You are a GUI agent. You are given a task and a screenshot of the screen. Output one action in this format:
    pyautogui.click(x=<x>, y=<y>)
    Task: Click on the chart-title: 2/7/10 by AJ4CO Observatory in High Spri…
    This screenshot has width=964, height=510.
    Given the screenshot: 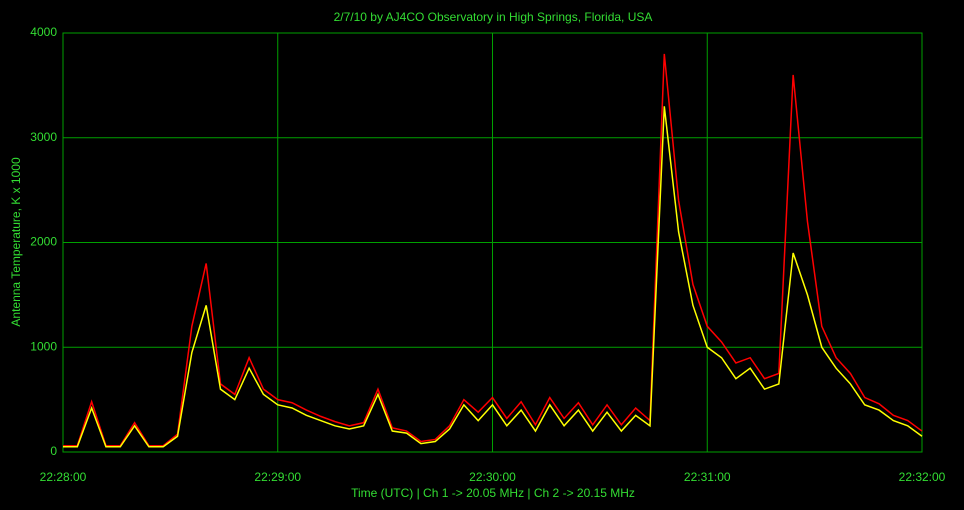 What is the action you would take?
    pyautogui.click(x=493, y=17)
    